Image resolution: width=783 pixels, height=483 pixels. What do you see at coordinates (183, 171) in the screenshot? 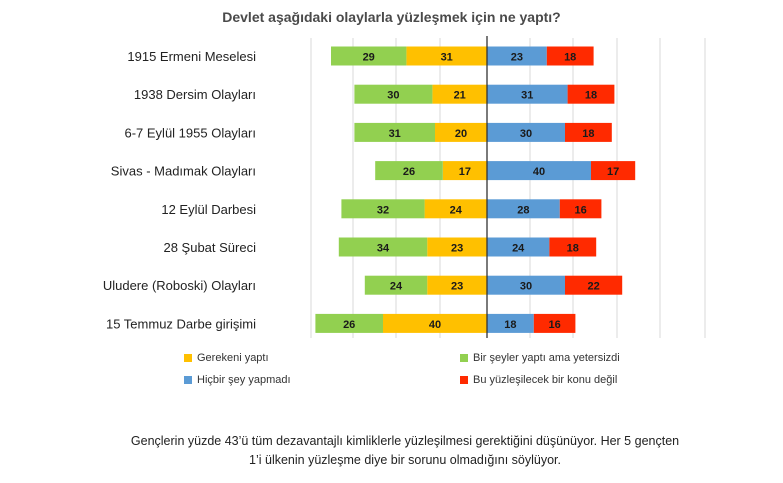
I see `category-label: Sivas - Madımak Olayları` at bounding box center [183, 171].